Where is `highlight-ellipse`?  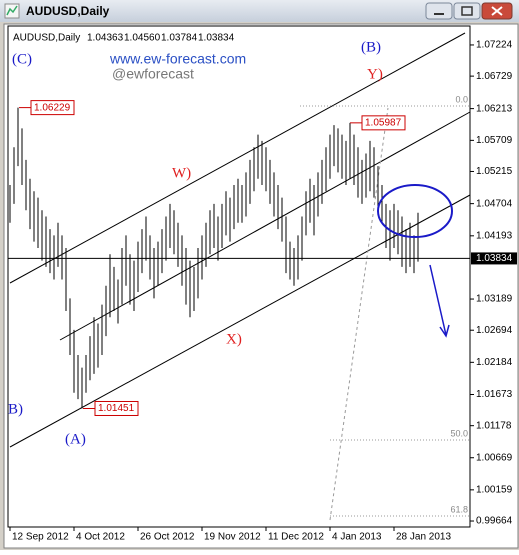 highlight-ellipse is located at coordinates (415, 211).